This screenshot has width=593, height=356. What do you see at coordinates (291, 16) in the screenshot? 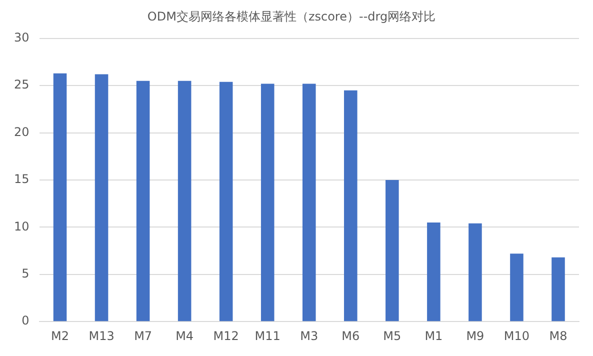
I see `chart-title: ODM交易网络各模体显著性（zscore）--drg网络对比` at bounding box center [291, 16].